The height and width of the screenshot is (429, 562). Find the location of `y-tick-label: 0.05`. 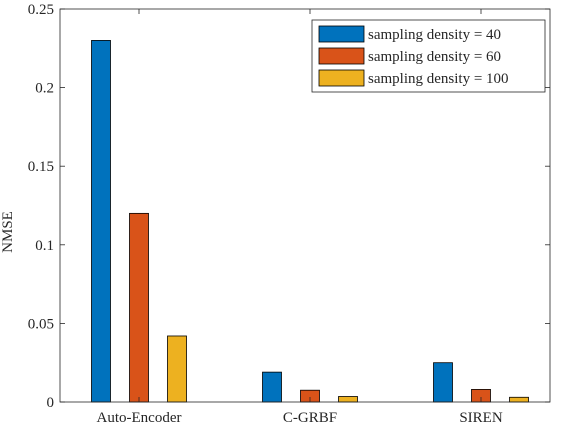

y-tick-label: 0.05 is located at coordinates (41, 324).